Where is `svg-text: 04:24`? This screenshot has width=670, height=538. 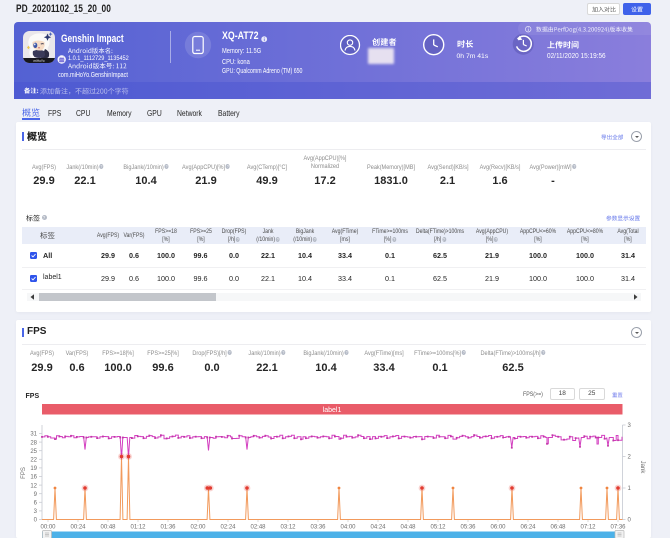
svg-text: 04:24 is located at coordinates (378, 528).